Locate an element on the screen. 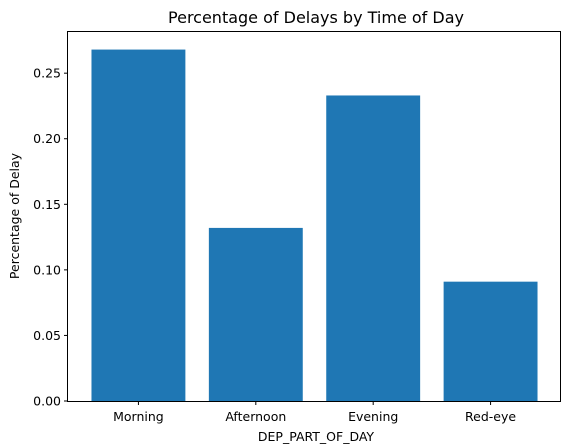 Image resolution: width=569 pixels, height=448 pixels. bar-red-eye is located at coordinates (490, 341).